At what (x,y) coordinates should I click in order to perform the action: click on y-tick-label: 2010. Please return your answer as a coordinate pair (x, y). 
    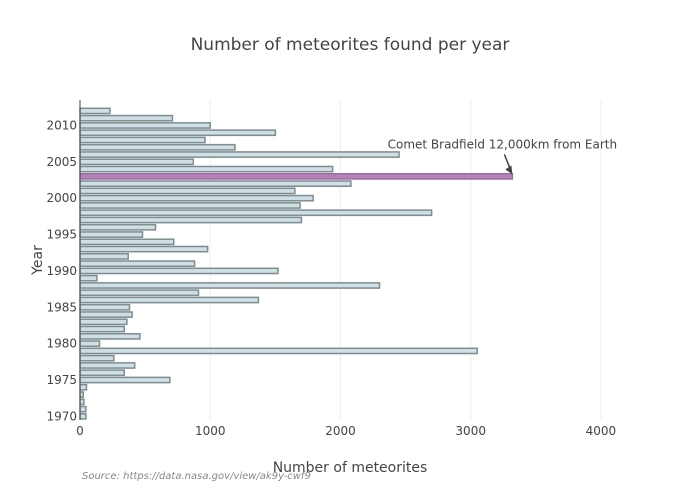
    Looking at the image, I should click on (61, 125).